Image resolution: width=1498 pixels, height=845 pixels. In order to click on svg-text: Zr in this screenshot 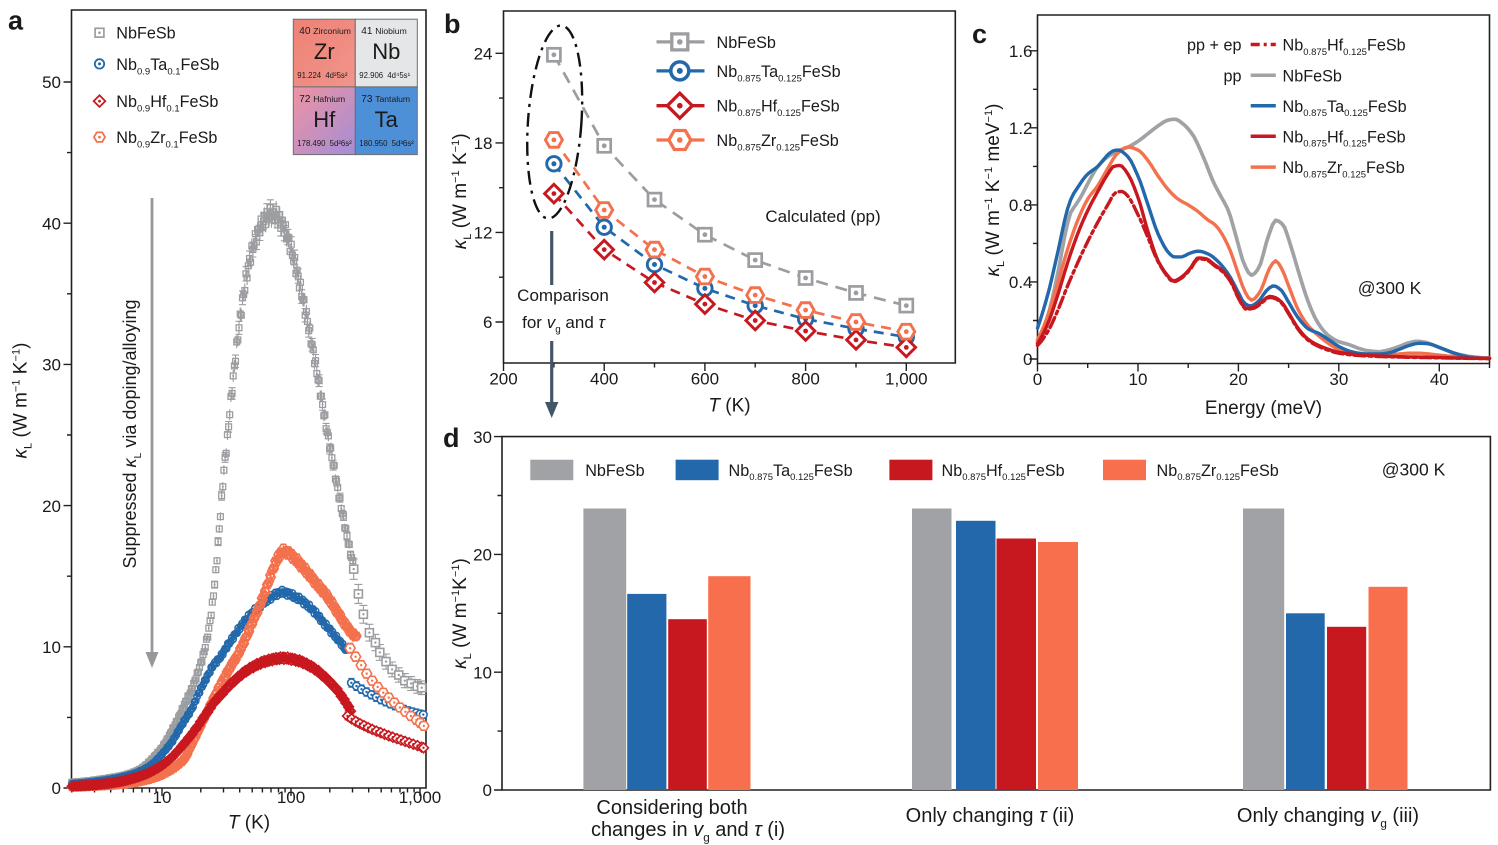, I will do `click(324, 51)`.